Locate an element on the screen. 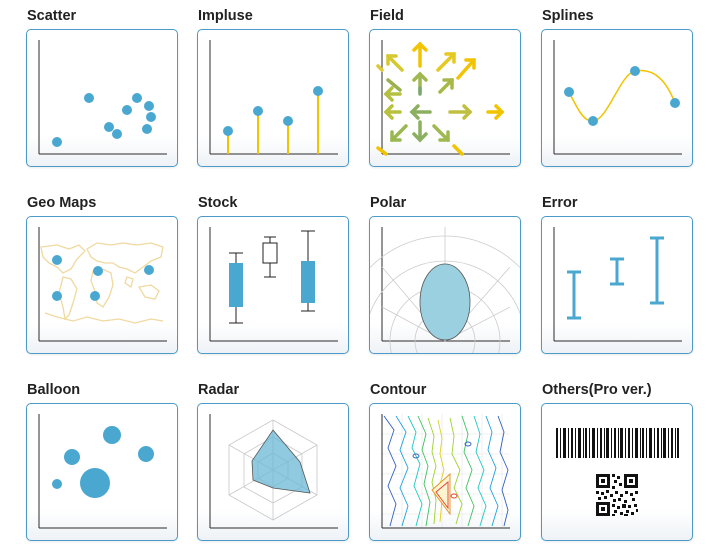  tile-label: Balloon is located at coordinates (54, 390).